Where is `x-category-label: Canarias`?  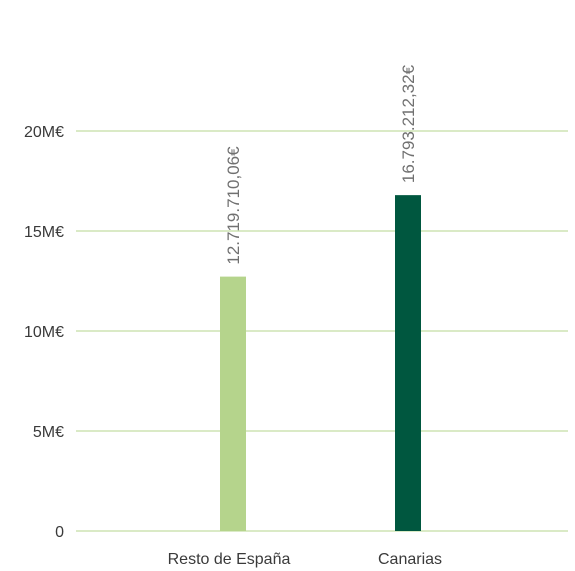 x-category-label: Canarias is located at coordinates (410, 559).